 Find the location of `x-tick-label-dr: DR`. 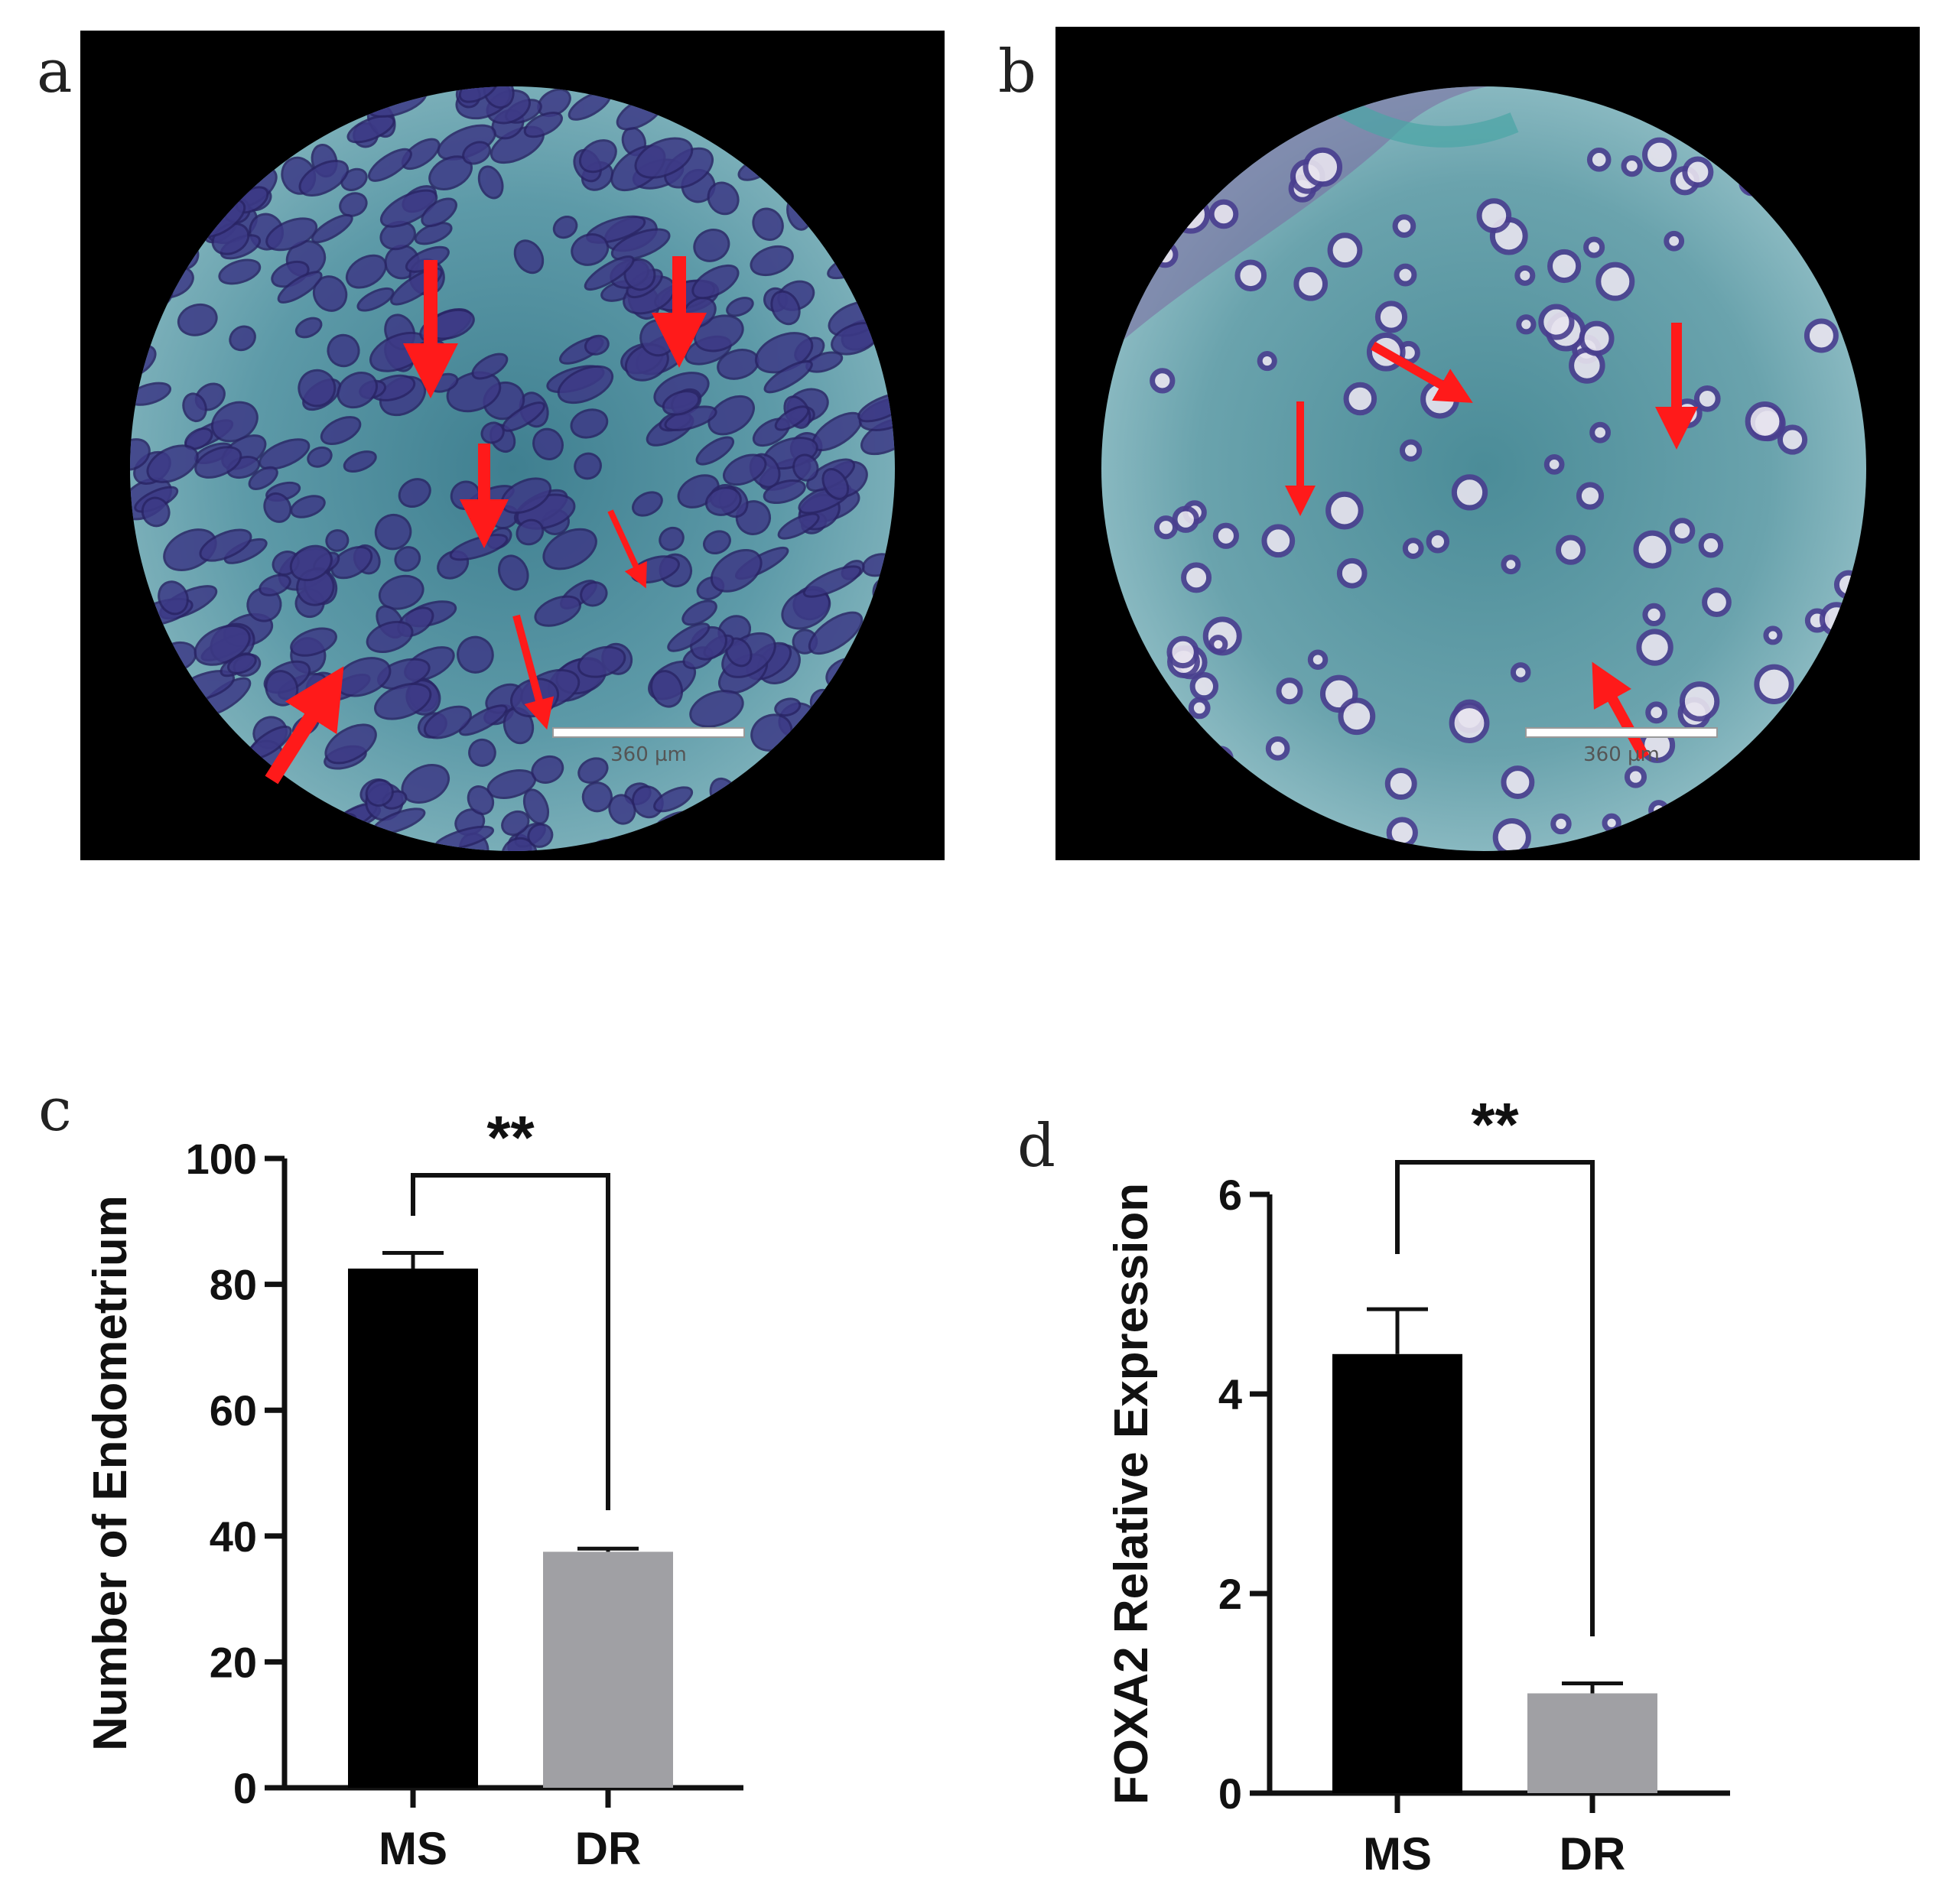

x-tick-label-dr: DR is located at coordinates (609, 1849).